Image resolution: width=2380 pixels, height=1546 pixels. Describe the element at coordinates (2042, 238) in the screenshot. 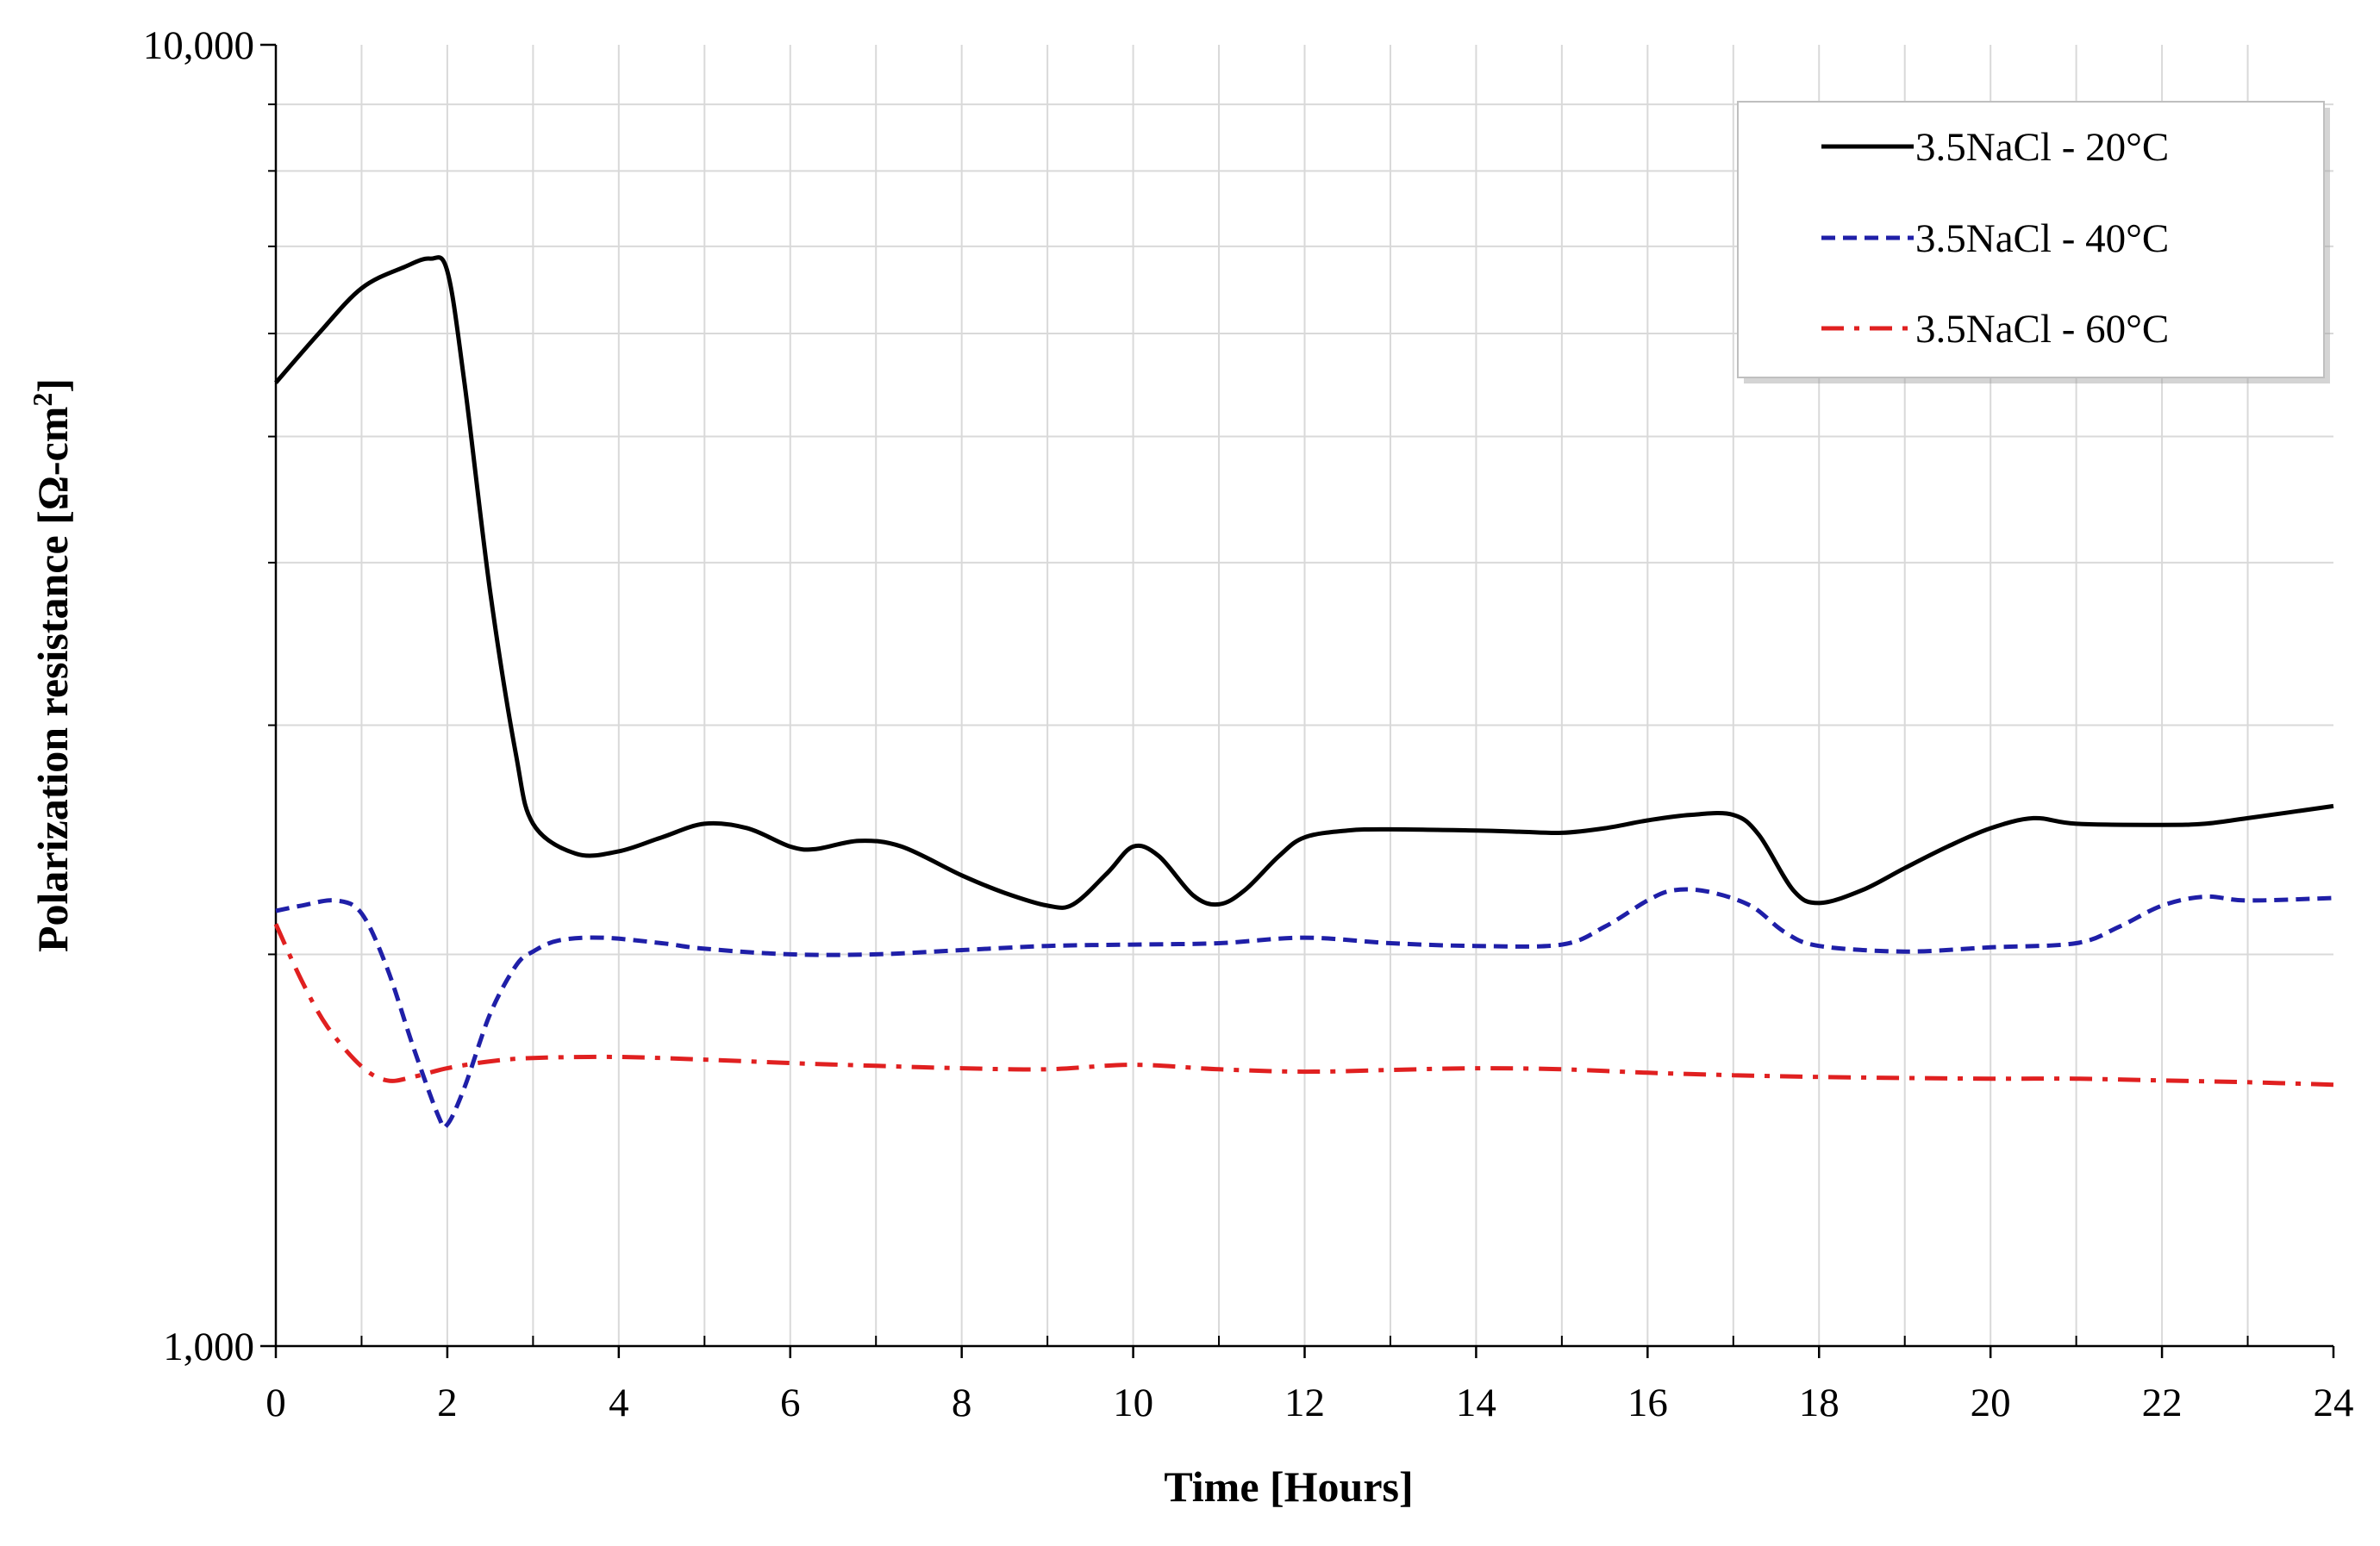

I see `legend-label: 3.5NaCl - 40°C` at that location.